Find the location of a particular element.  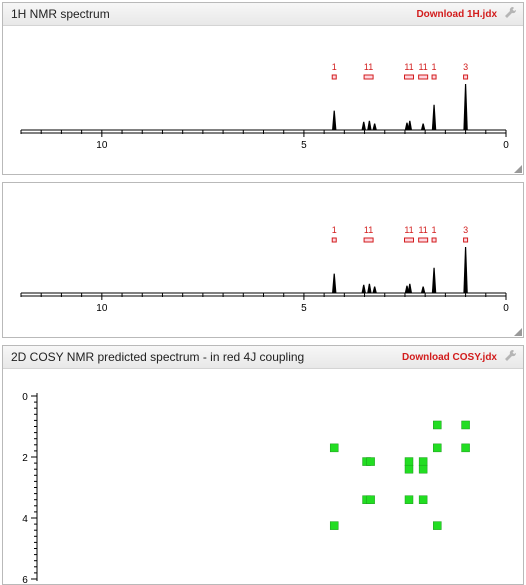

download-cosy-link: Download COSY.jdx is located at coordinates (449, 357).